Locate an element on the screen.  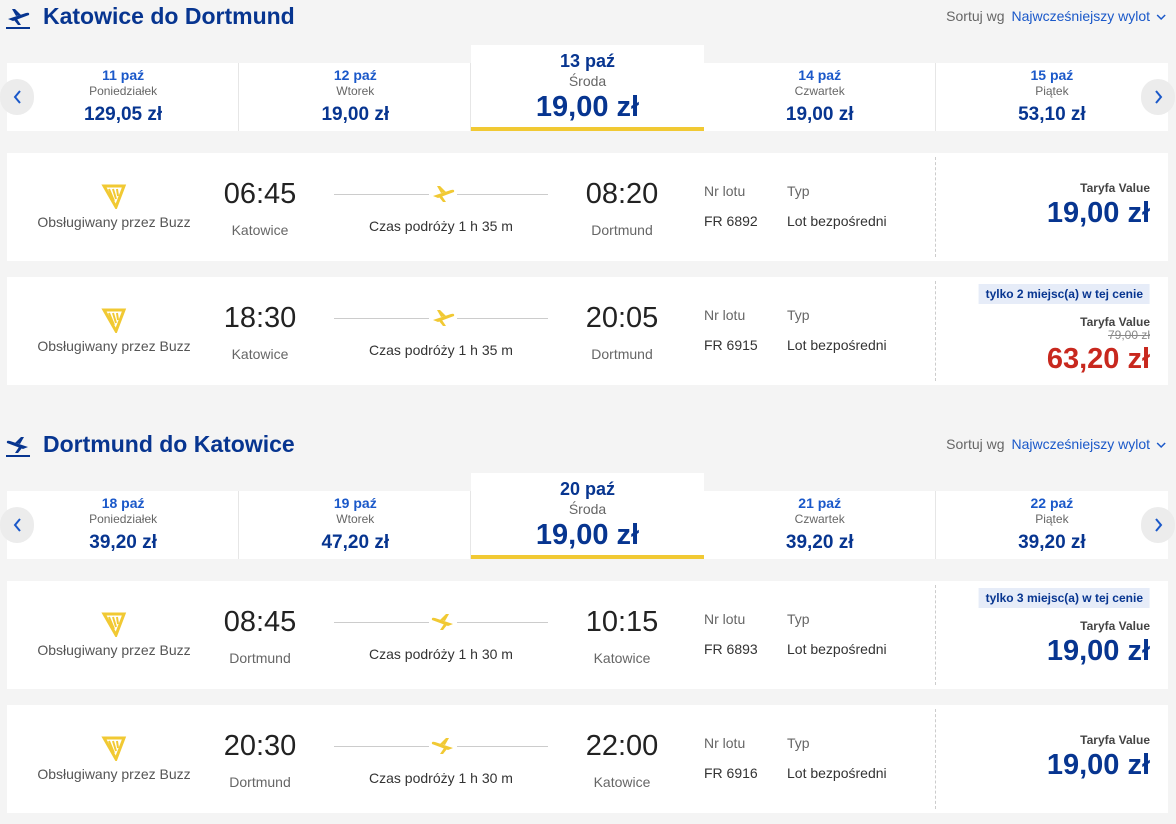
date-price: 129,05 zł is located at coordinates (123, 114).